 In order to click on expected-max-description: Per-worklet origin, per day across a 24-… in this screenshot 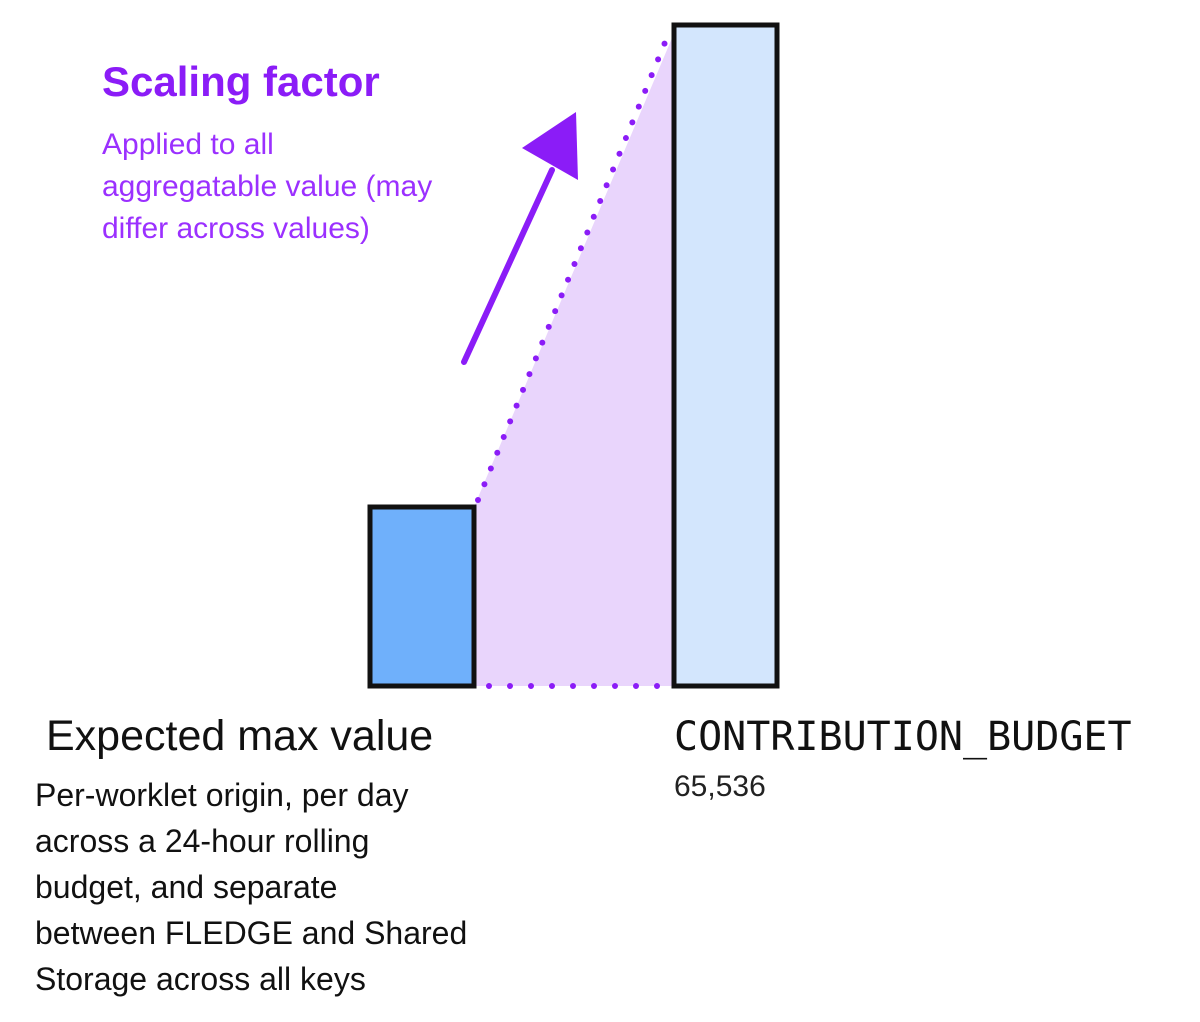, I will do `click(251, 887)`.